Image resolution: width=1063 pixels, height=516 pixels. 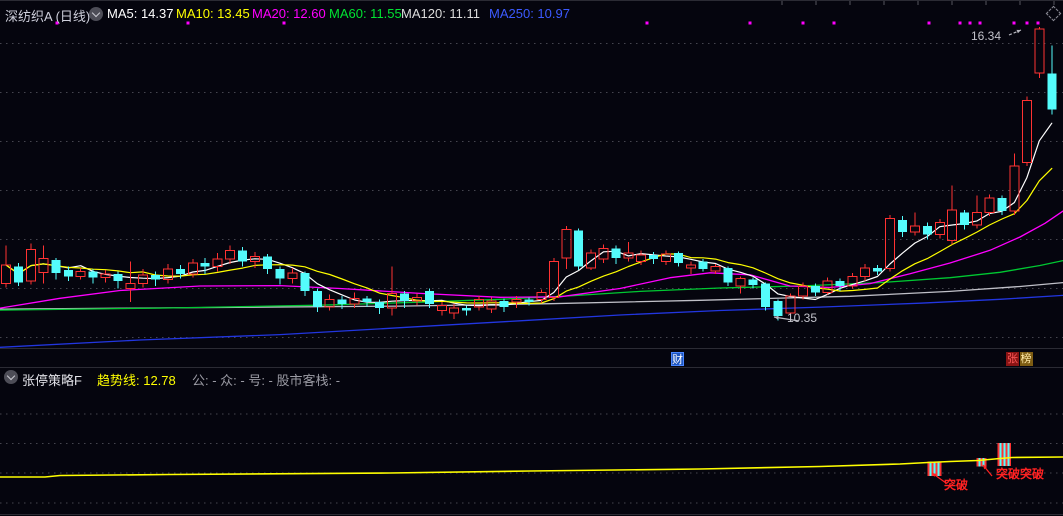 I want to click on main-sub-separator, so click(x=531, y=348).